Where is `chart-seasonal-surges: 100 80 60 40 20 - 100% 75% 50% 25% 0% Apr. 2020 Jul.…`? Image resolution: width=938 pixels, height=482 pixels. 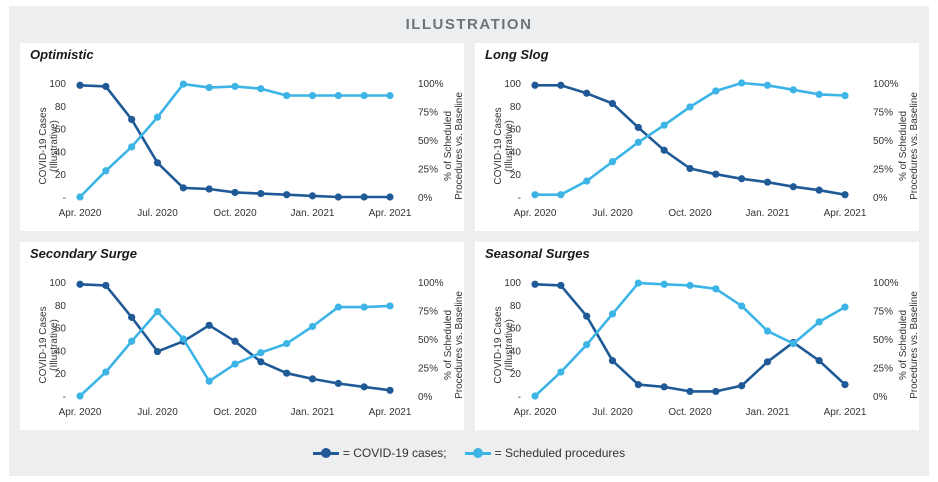
chart-seasonal-surges: 100 80 60 40 20 - 100% 75% 50% 25% 0% Apr. 2020 Jul.… is located at coordinates (706, 348).